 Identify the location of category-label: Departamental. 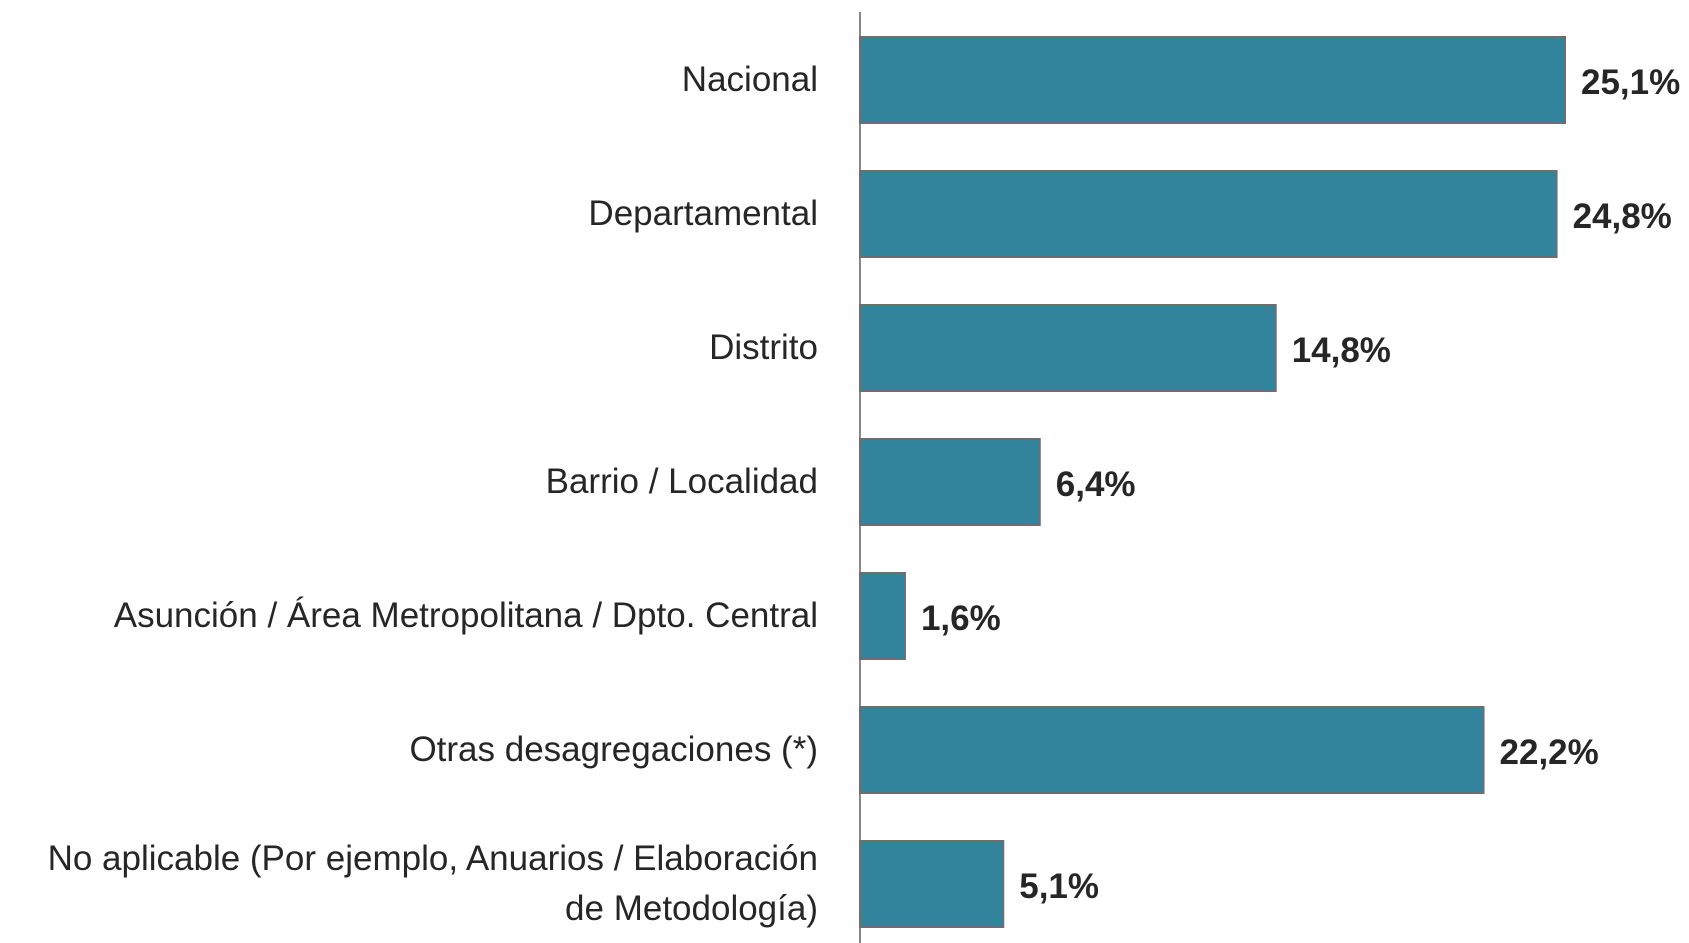
(703, 213).